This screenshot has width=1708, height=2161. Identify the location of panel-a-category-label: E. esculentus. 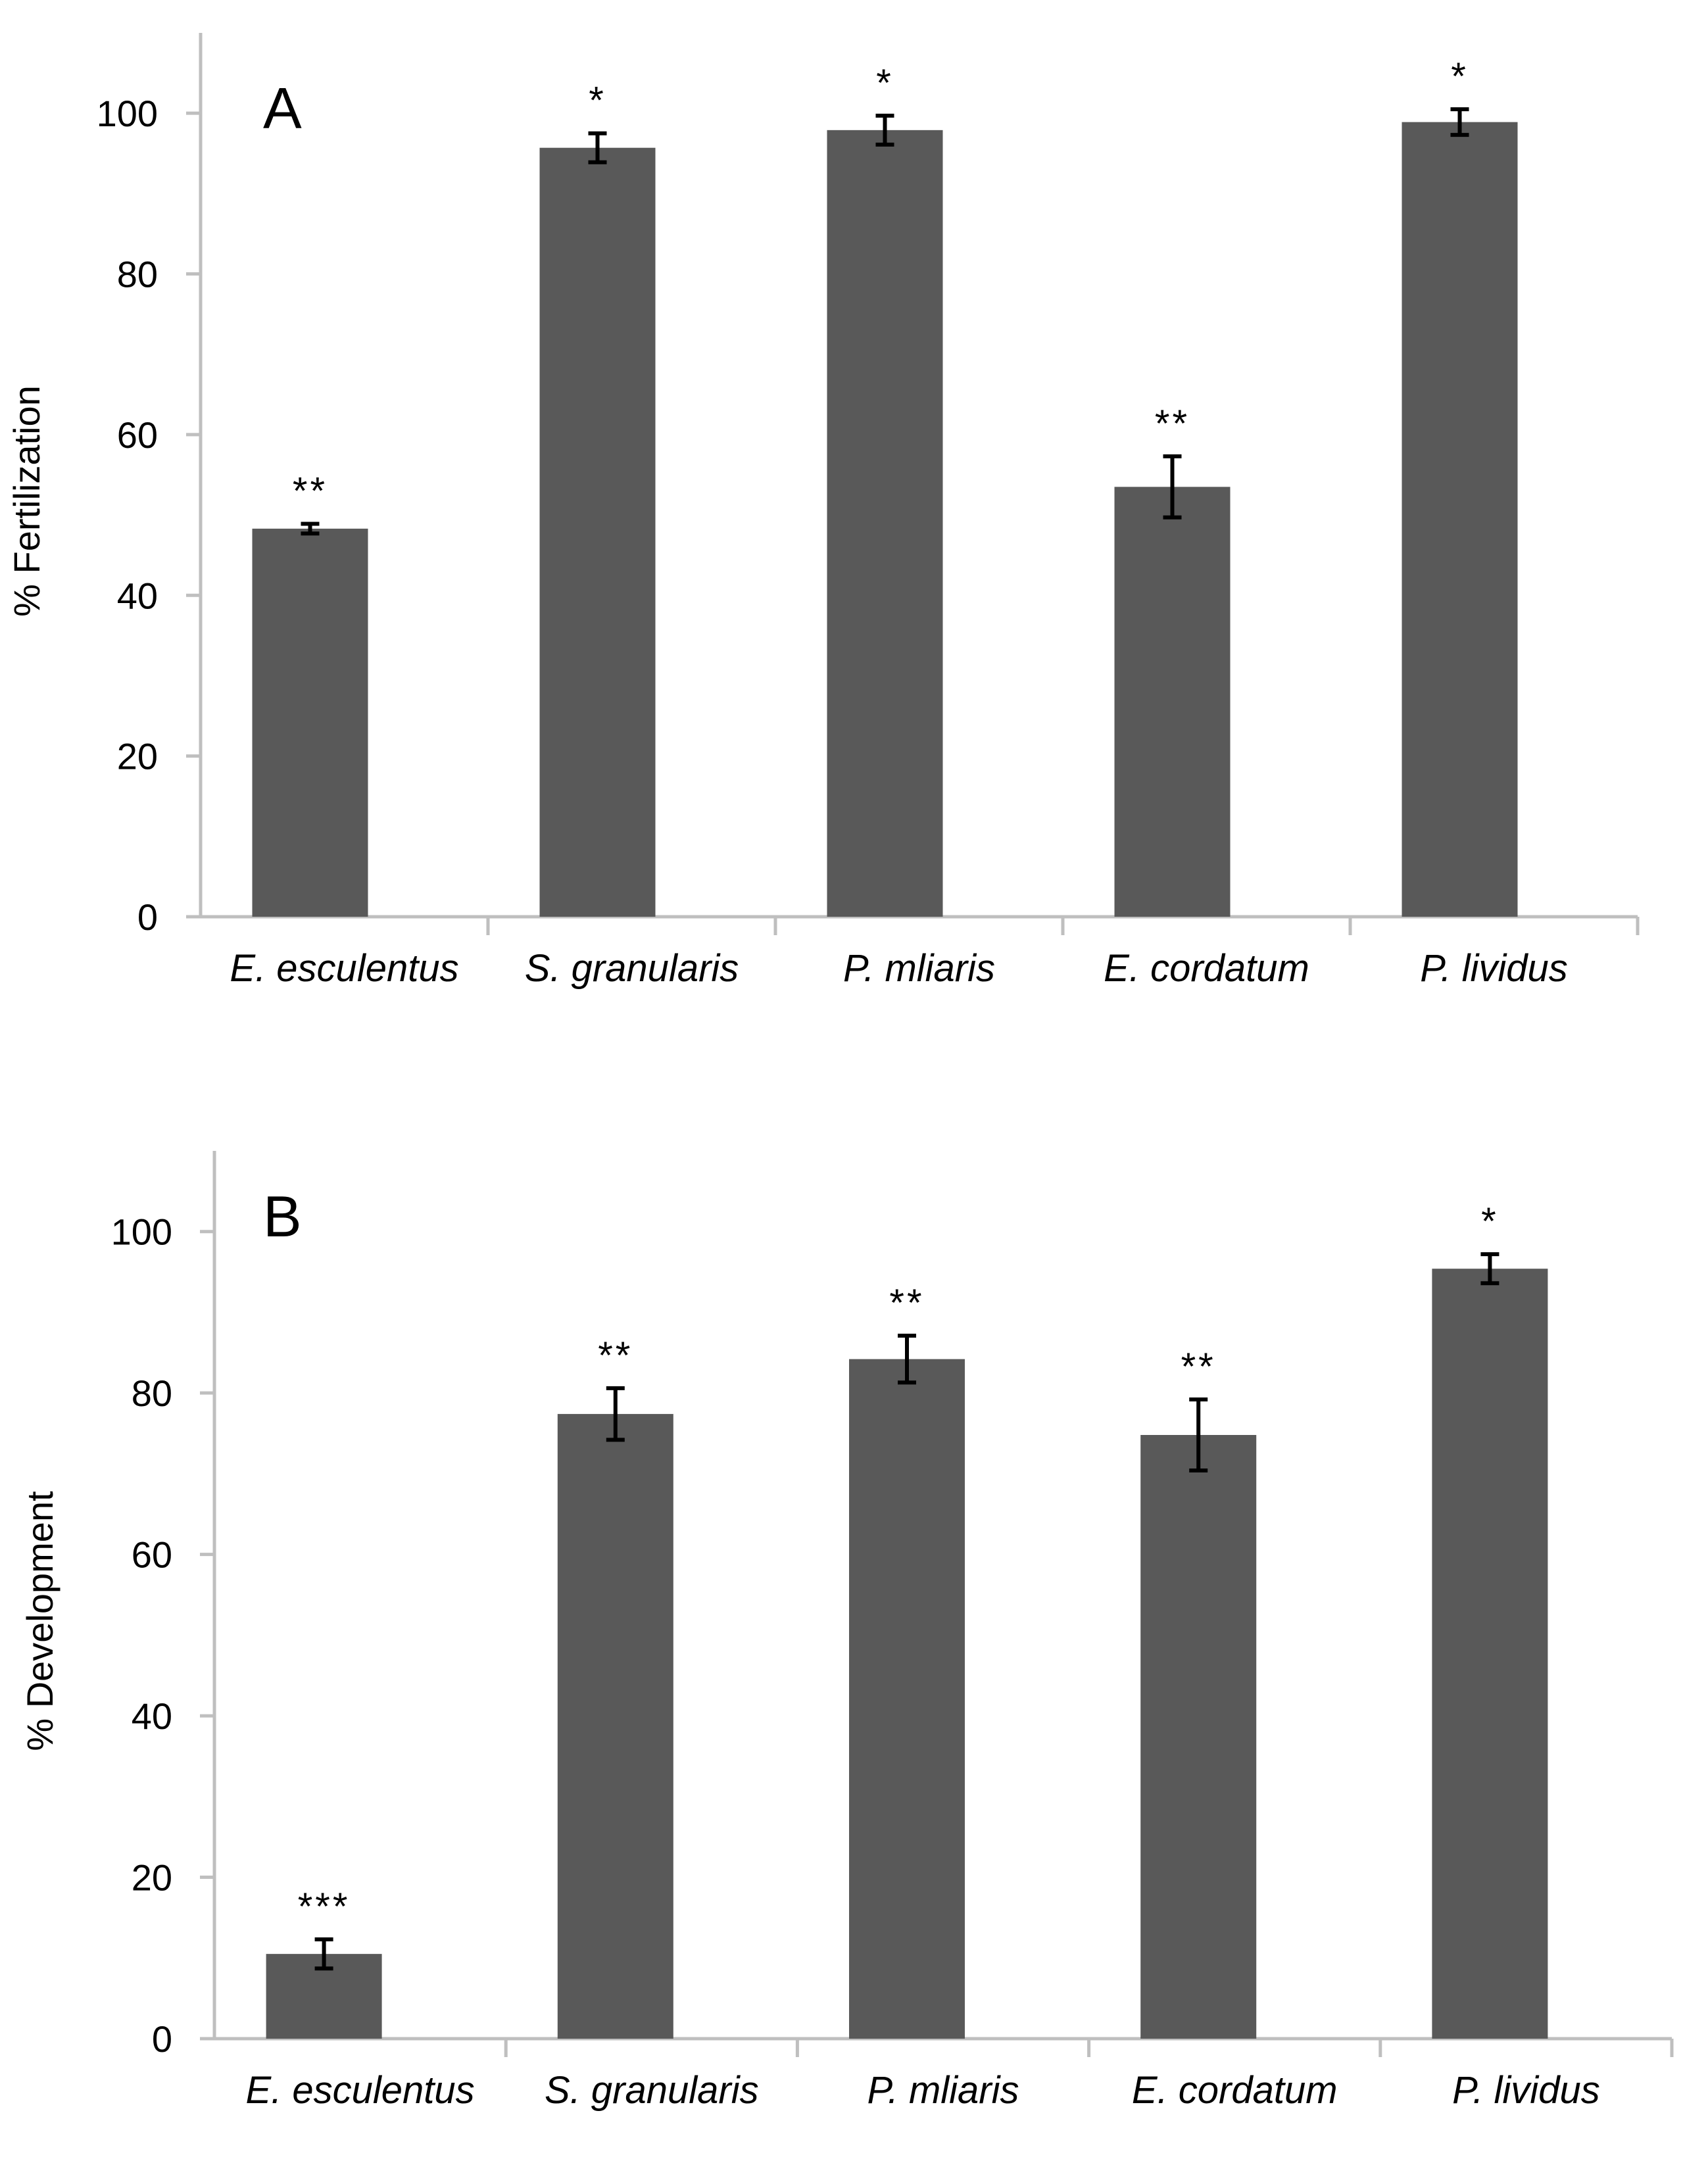
(344, 968).